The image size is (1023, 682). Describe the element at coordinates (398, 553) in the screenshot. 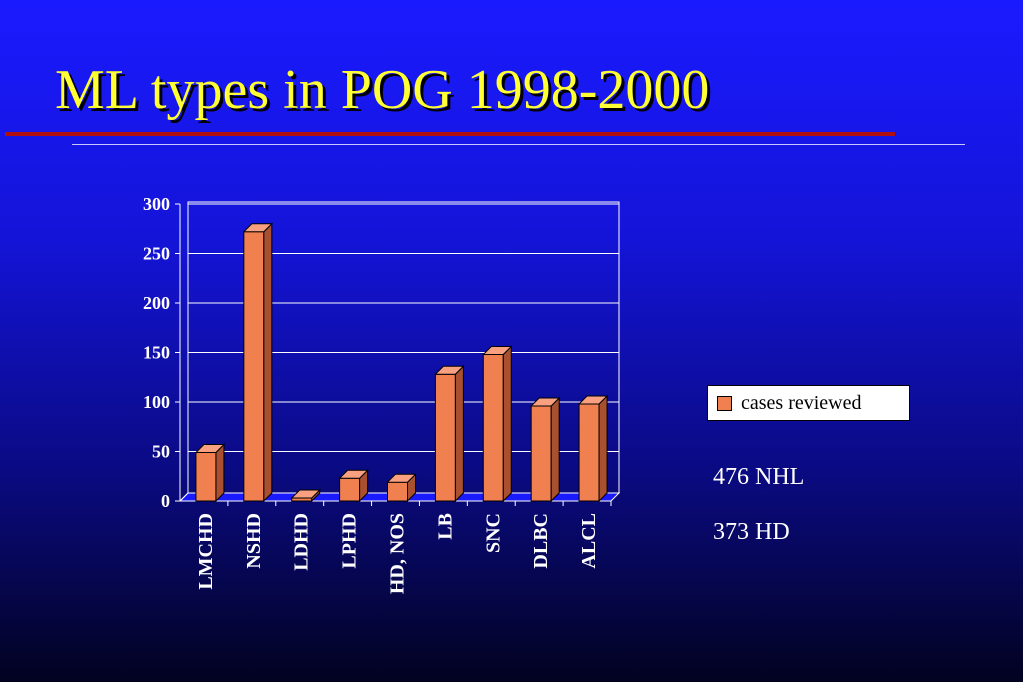

I see `x-tick-label: HD, NOS` at that location.